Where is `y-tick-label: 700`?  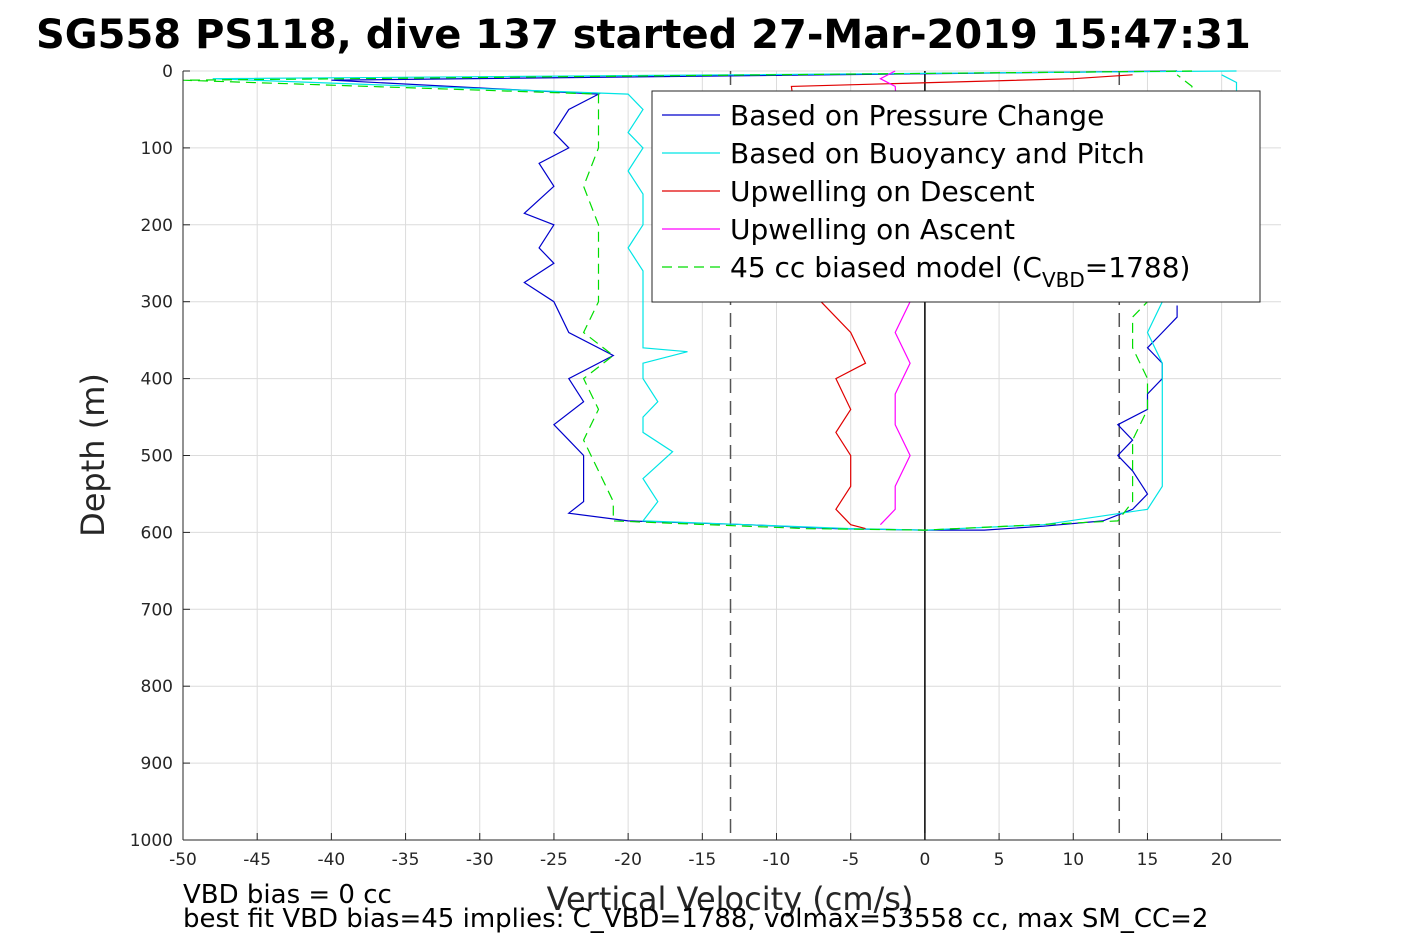 y-tick-label: 700 is located at coordinates (157, 610).